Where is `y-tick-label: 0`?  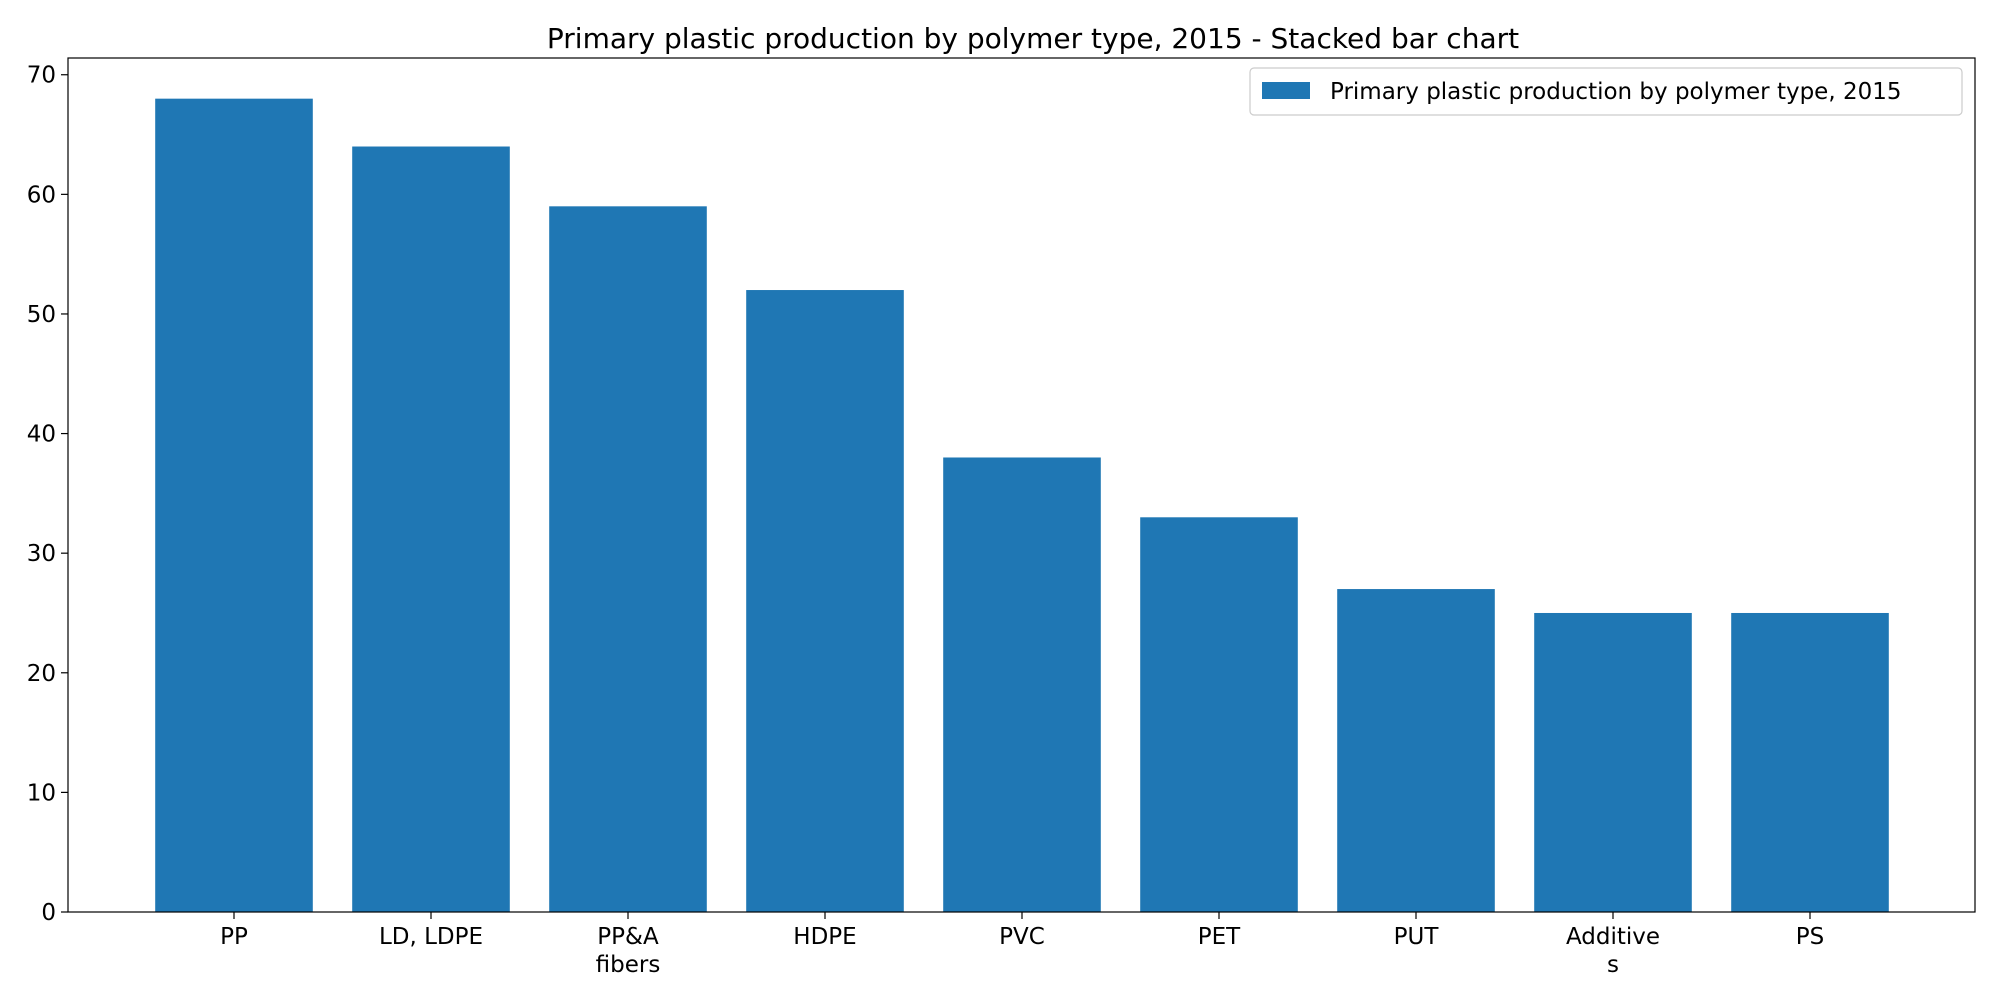 y-tick-label: 0 is located at coordinates (48, 913).